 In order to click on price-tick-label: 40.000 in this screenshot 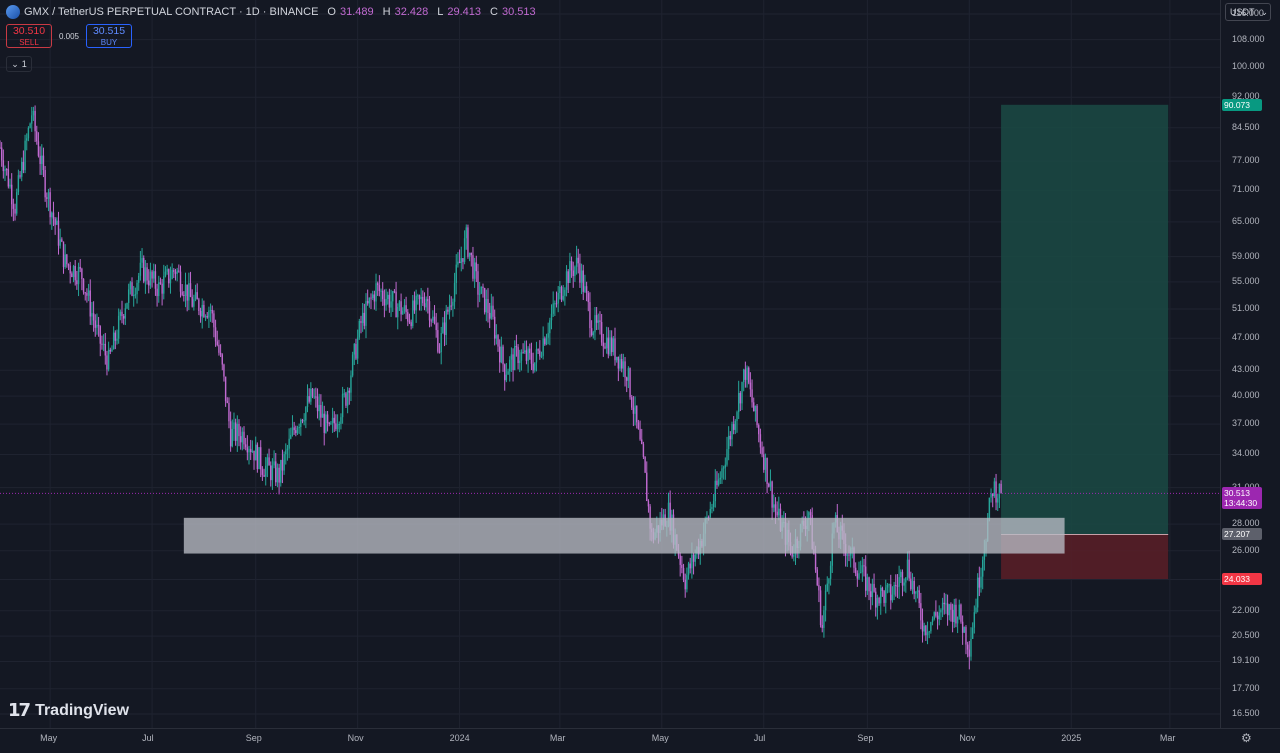, I will do `click(1246, 395)`.